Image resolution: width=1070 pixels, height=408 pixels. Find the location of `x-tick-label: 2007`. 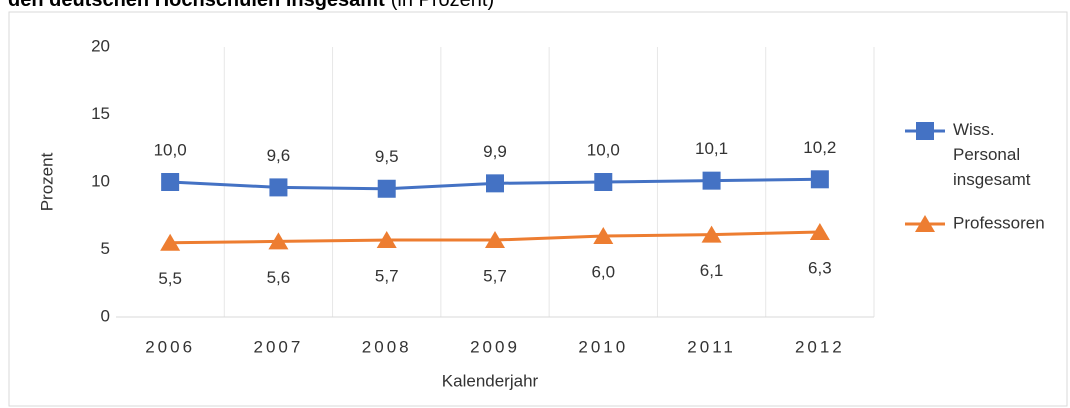

x-tick-label: 2007 is located at coordinates (279, 346).